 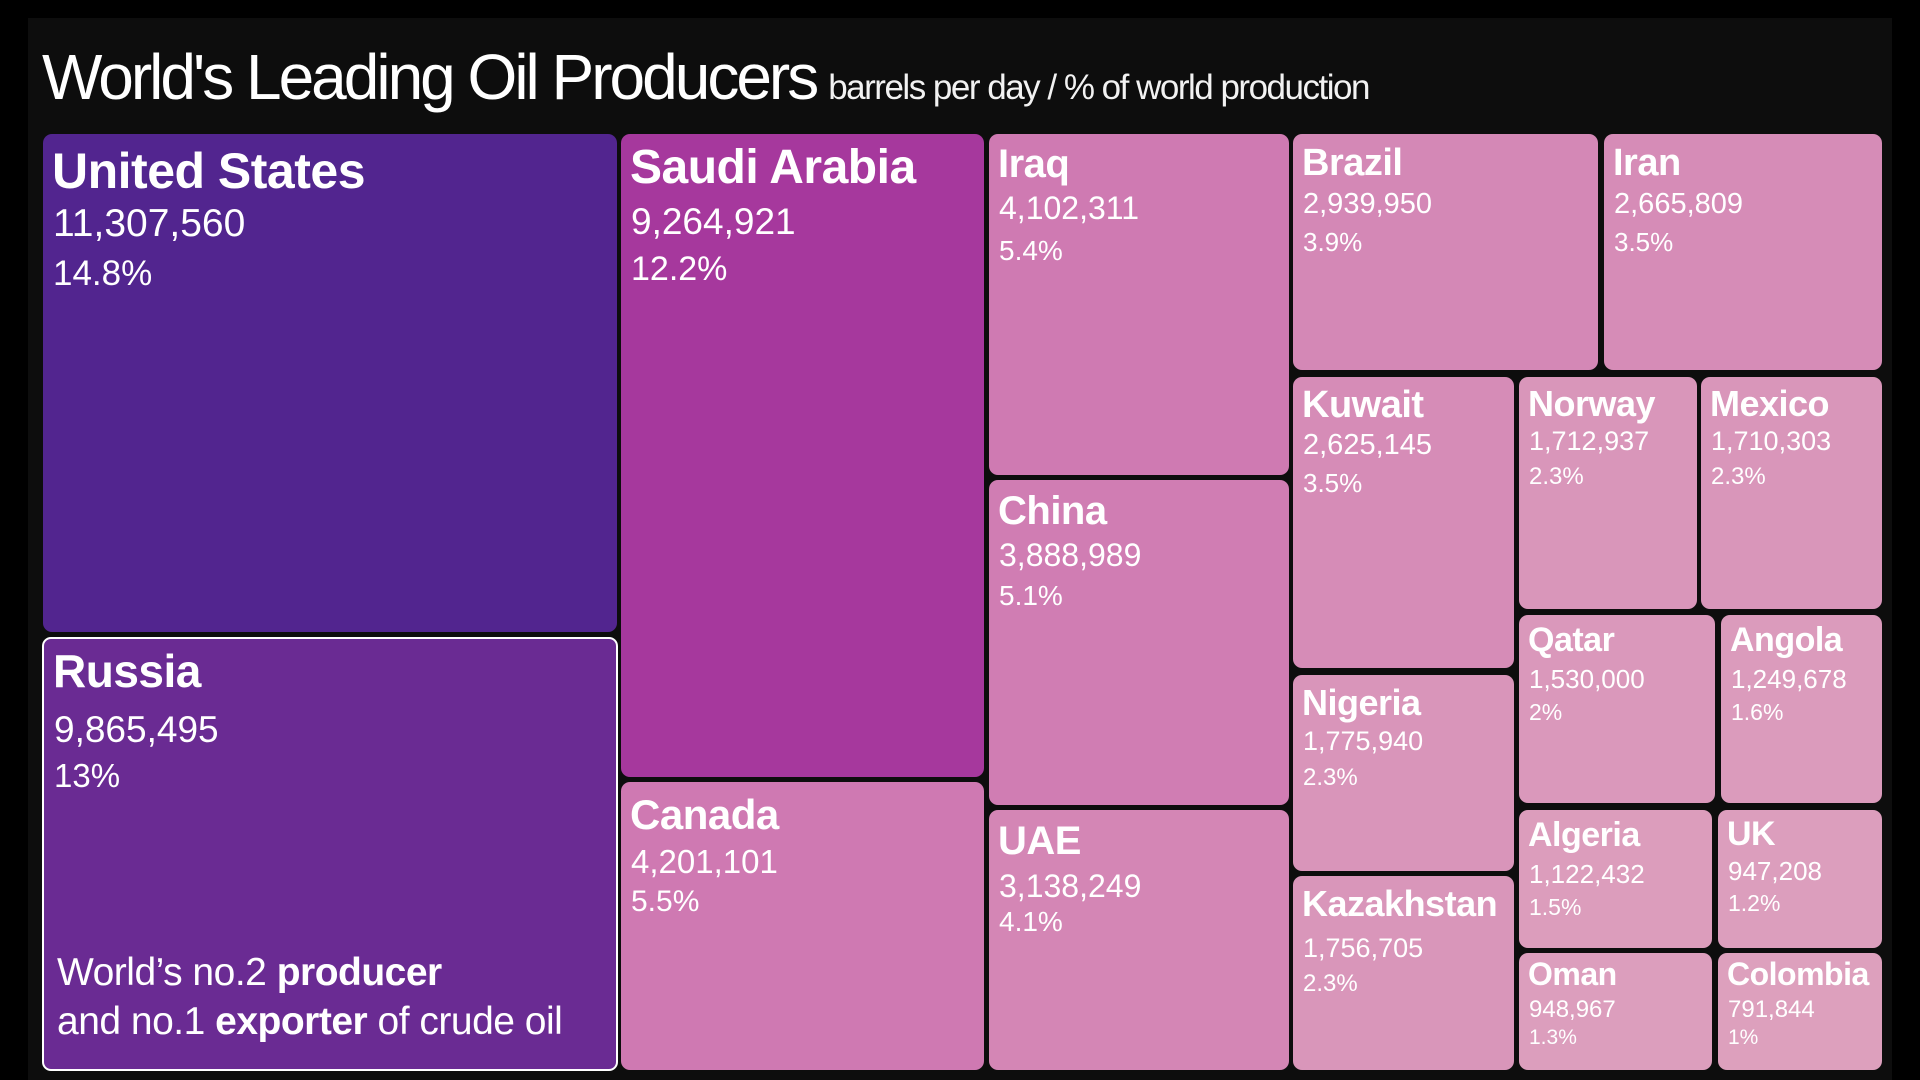 What do you see at coordinates (1031, 250) in the screenshot?
I see `tile-share-label: 5.4%` at bounding box center [1031, 250].